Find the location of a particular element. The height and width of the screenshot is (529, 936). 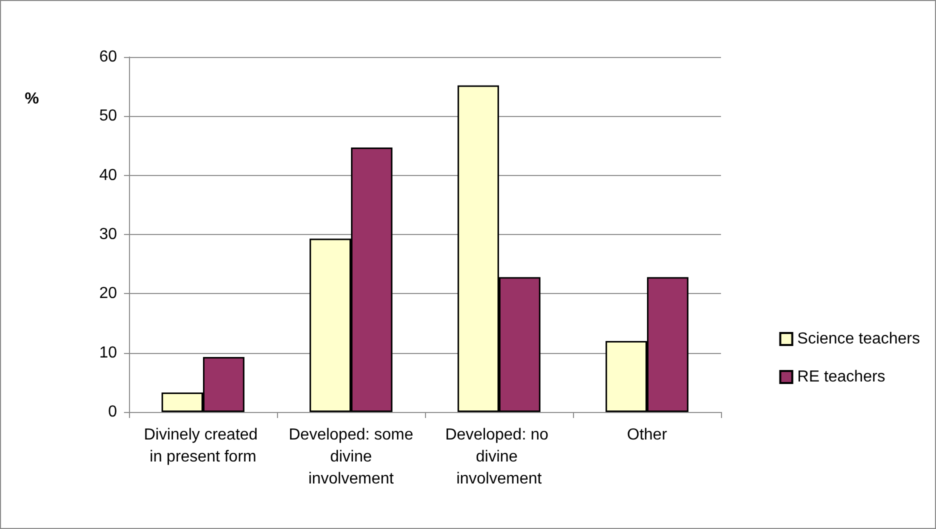

y-tick-label: 40 is located at coordinates (108, 175).